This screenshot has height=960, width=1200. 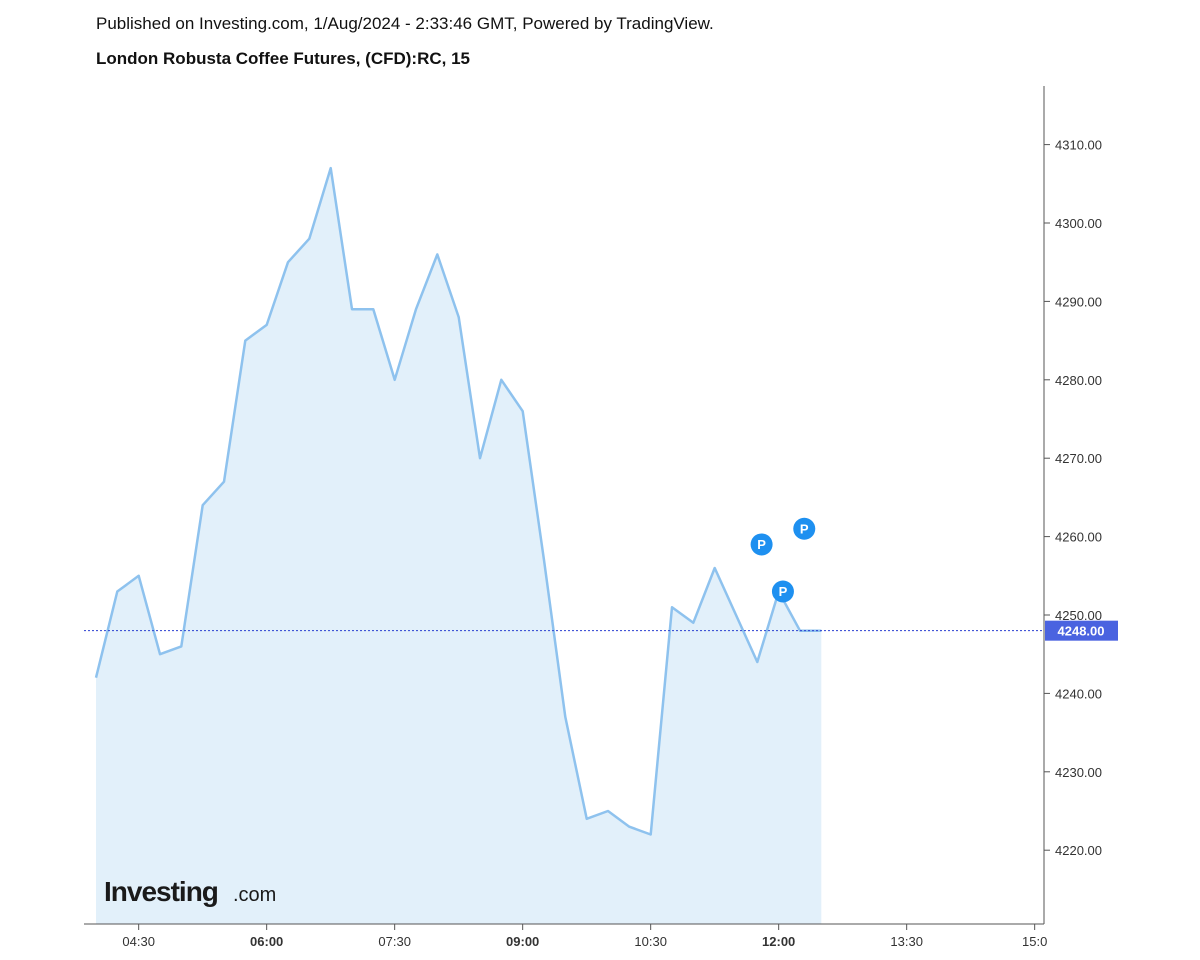 What do you see at coordinates (1078, 615) in the screenshot?
I see `y-tick-label: 4250.00` at bounding box center [1078, 615].